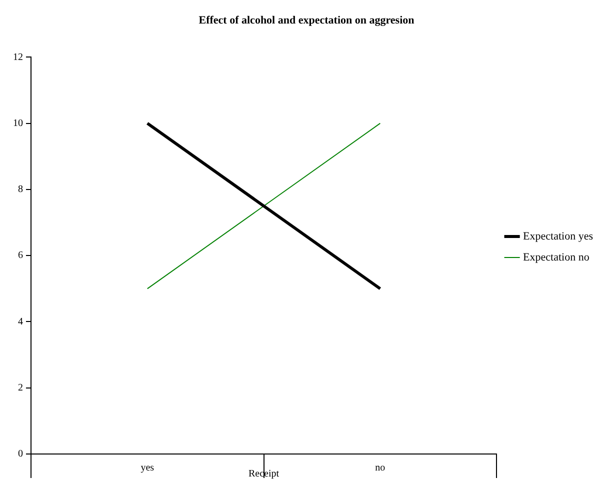 This screenshot has width=613, height=494. Describe the element at coordinates (18, 123) in the screenshot. I see `y-tick-label: 10` at that location.